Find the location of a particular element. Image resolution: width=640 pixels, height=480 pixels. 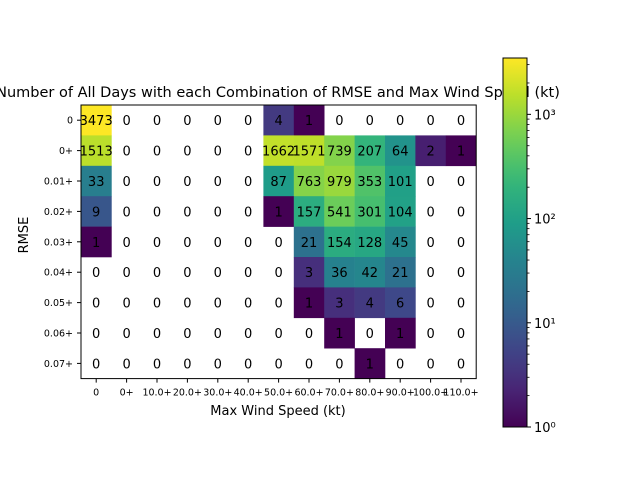

cell-value-label: 45 is located at coordinates (400, 243).